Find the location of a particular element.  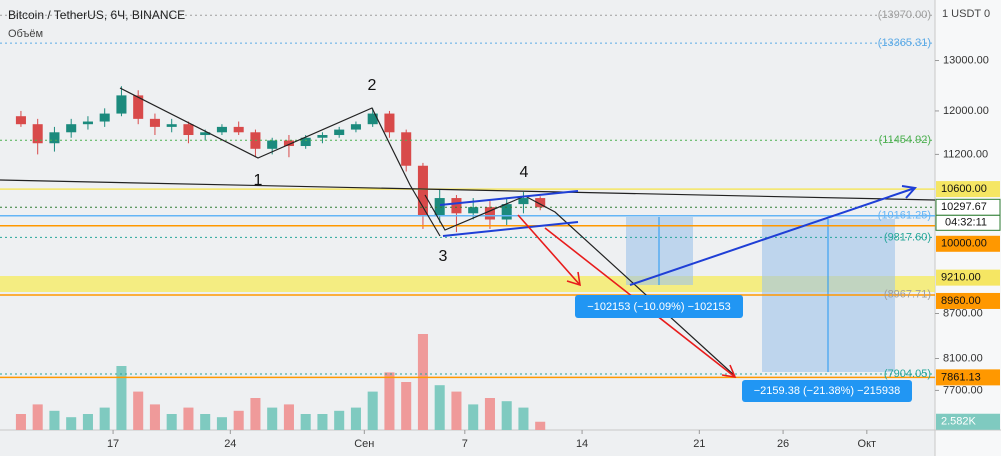

price-label: (8967.71) is located at coordinates (907, 294).